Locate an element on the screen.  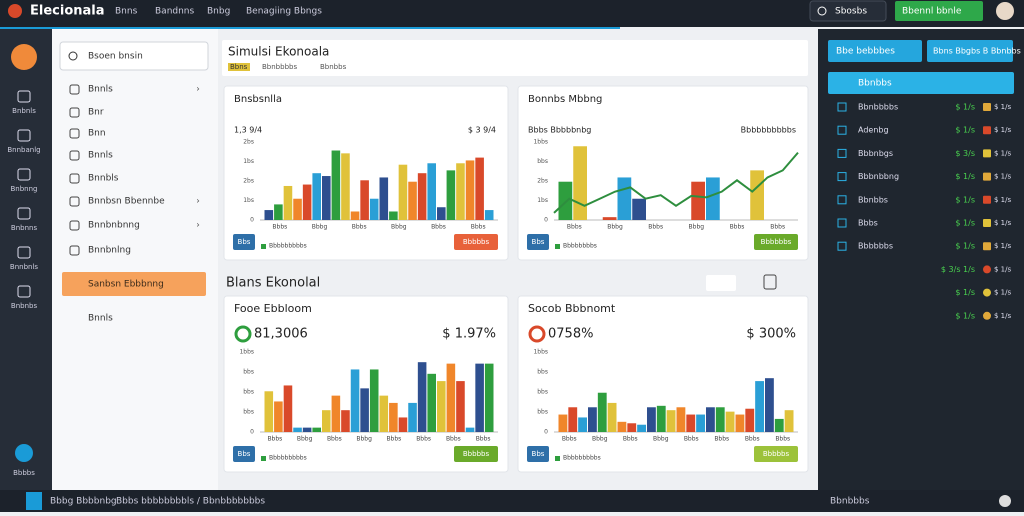
rail-label: Bnbnns is located at coordinates (24, 228).